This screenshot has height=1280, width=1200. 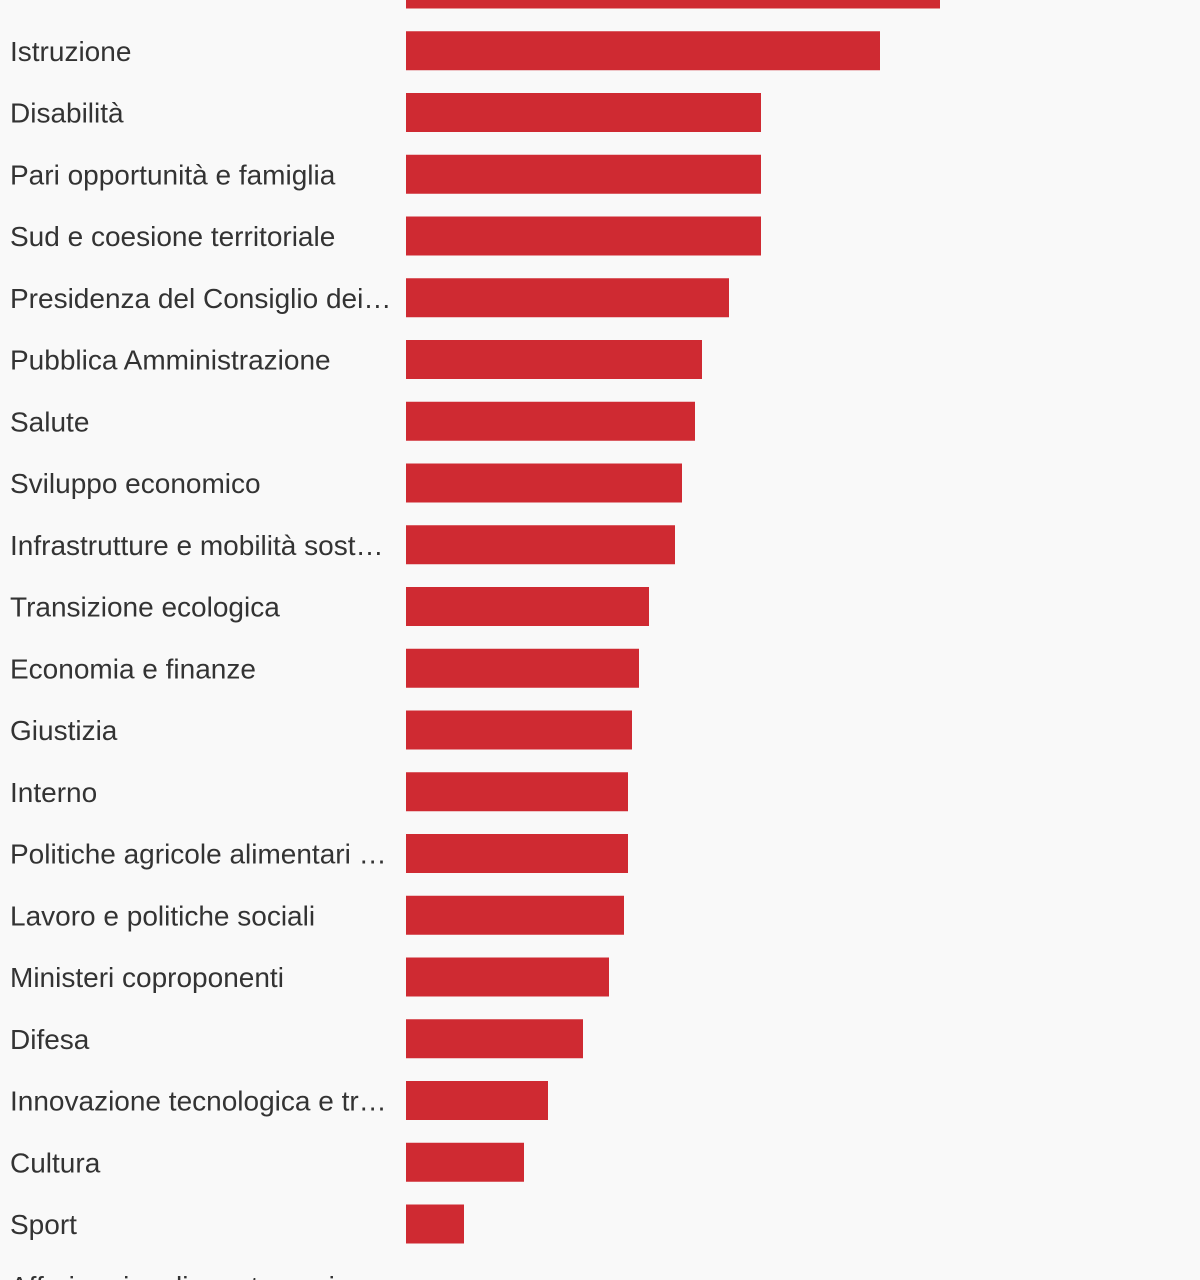 I want to click on category-label: Pari opportunità e famiglia, so click(x=173, y=174).